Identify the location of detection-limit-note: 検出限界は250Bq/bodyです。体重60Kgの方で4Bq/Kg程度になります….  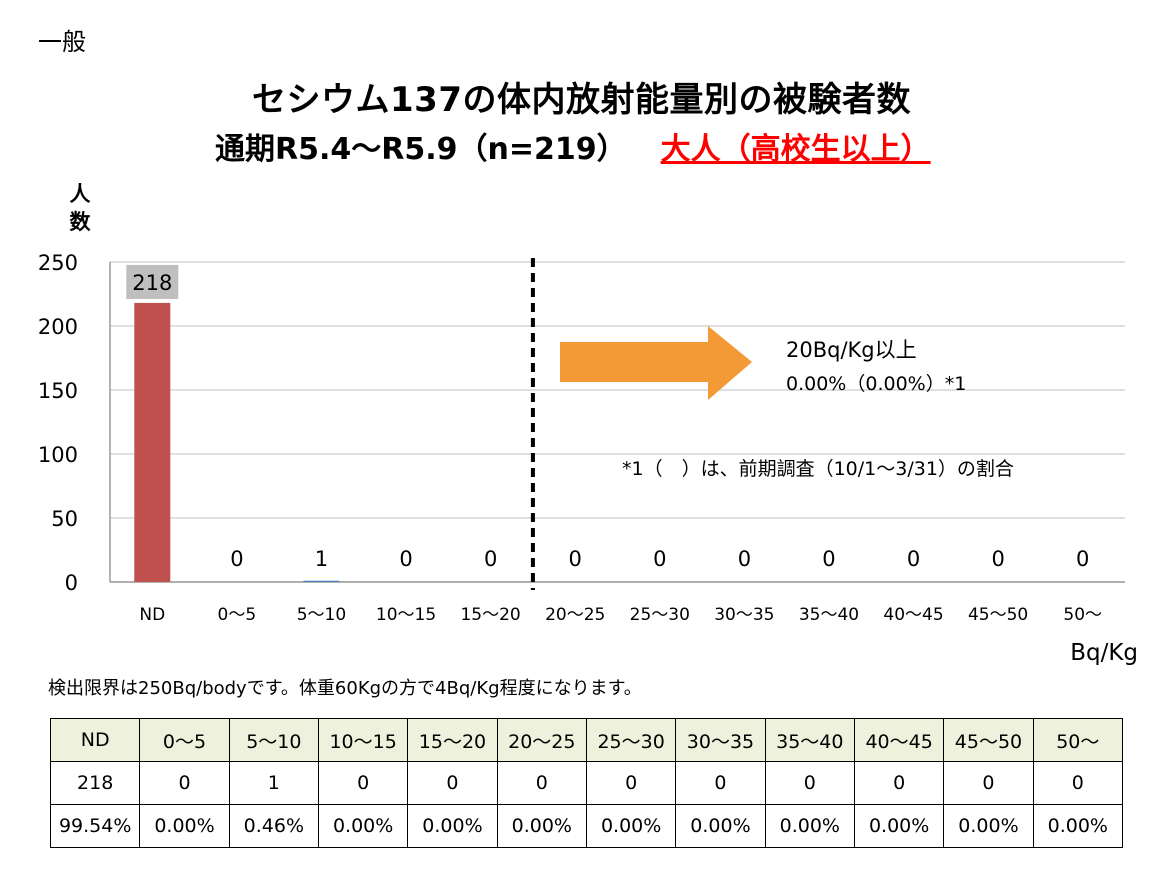
(345, 688).